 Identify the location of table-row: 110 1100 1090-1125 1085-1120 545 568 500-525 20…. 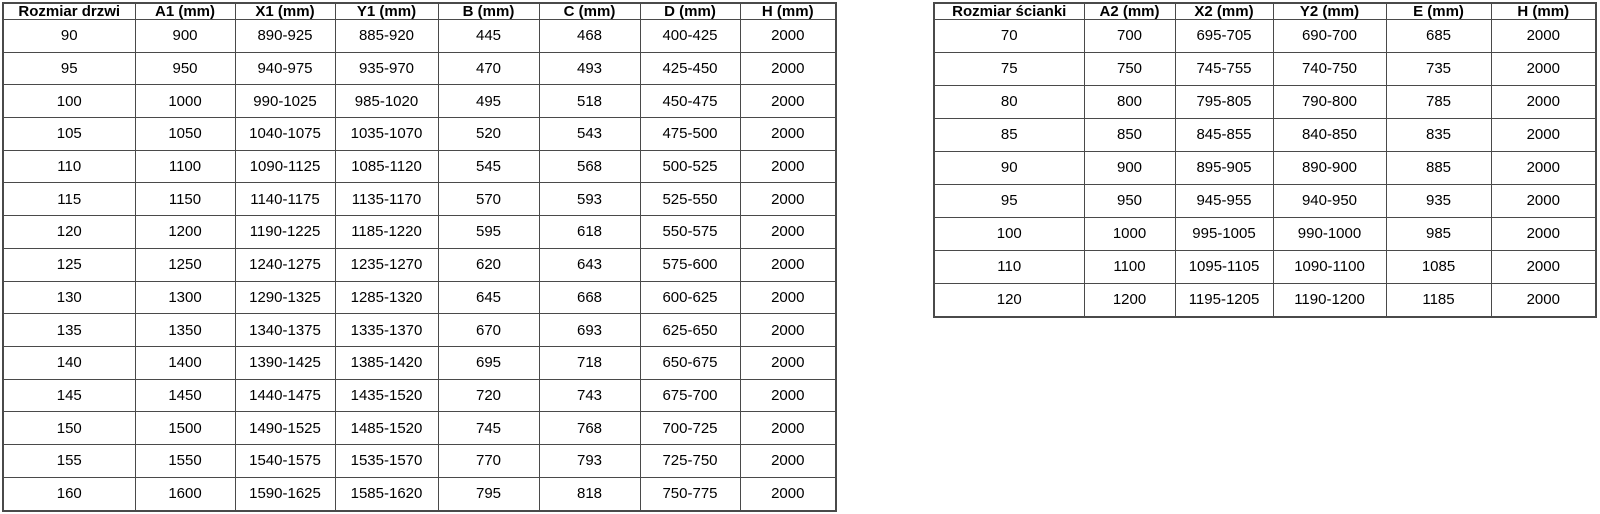
(419, 166).